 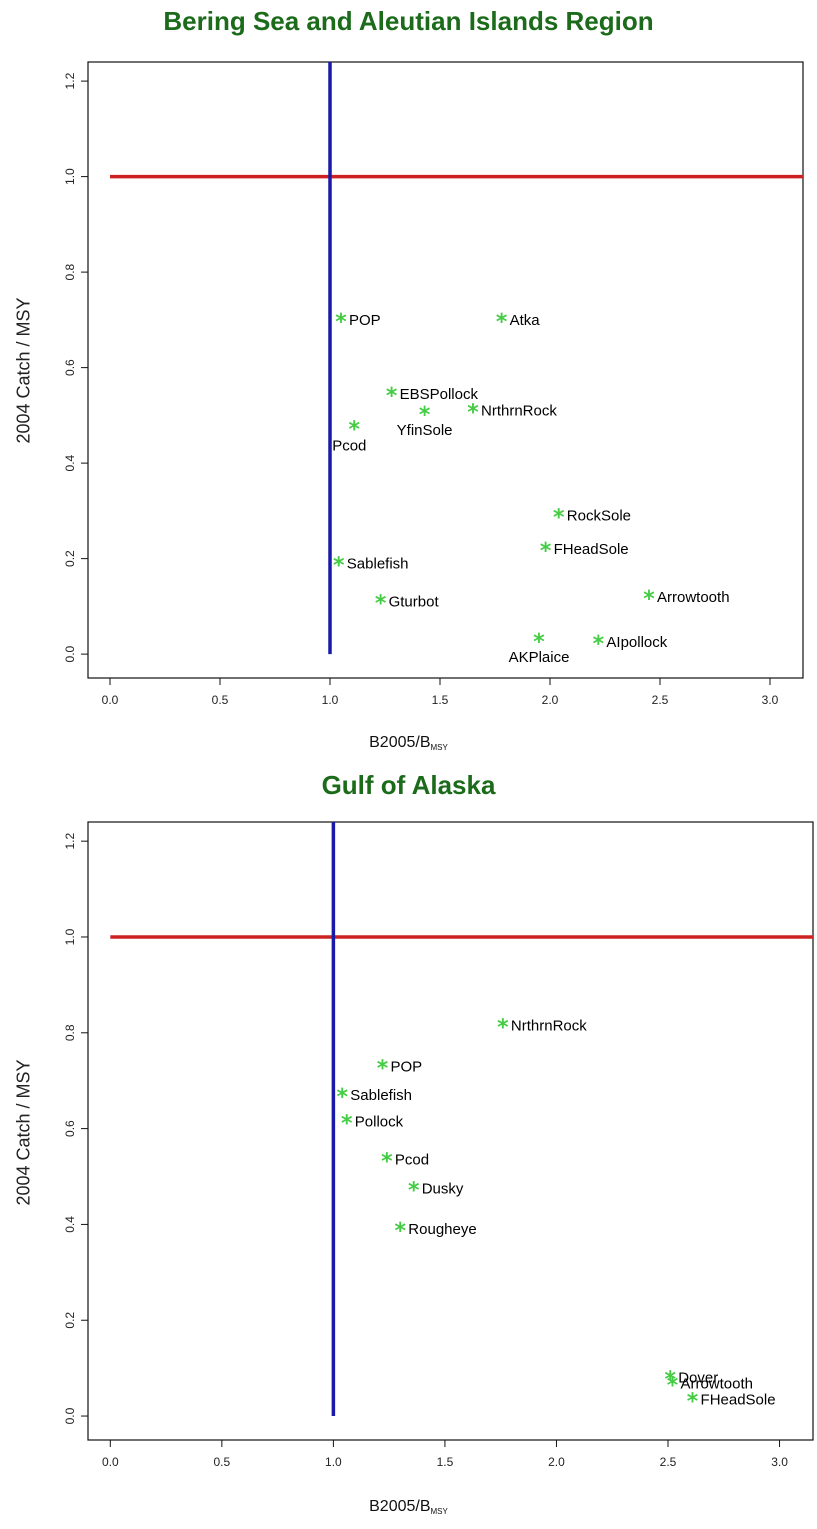 What do you see at coordinates (599, 516) in the screenshot?
I see `point-label: RockSole` at bounding box center [599, 516].